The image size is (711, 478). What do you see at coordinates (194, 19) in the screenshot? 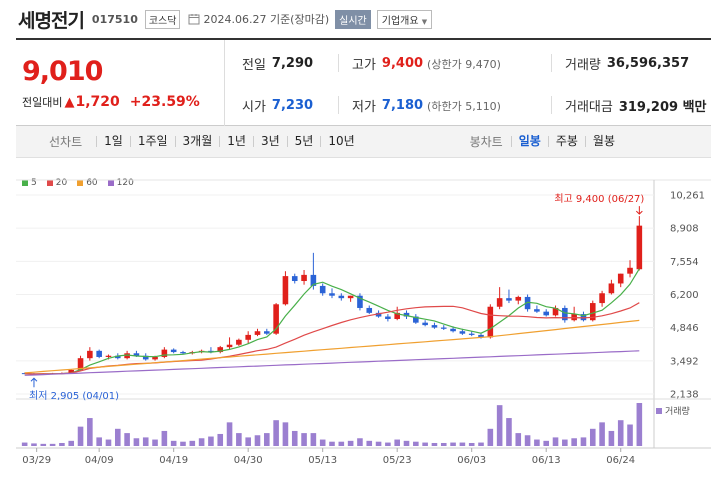
I see `calendar-icon` at bounding box center [194, 19].